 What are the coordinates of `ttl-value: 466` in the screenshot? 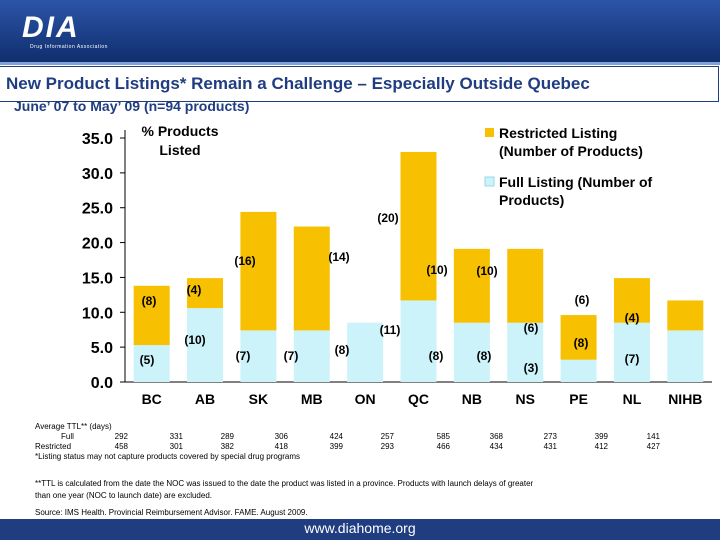 It's located at (443, 446).